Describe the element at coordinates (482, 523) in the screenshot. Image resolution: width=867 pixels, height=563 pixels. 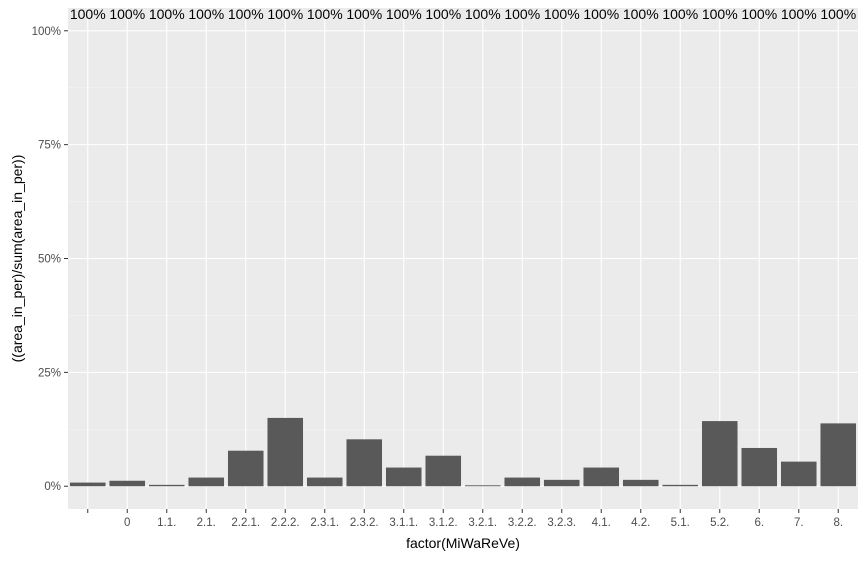
I see `x-tick-label: 3.2.1.` at that location.